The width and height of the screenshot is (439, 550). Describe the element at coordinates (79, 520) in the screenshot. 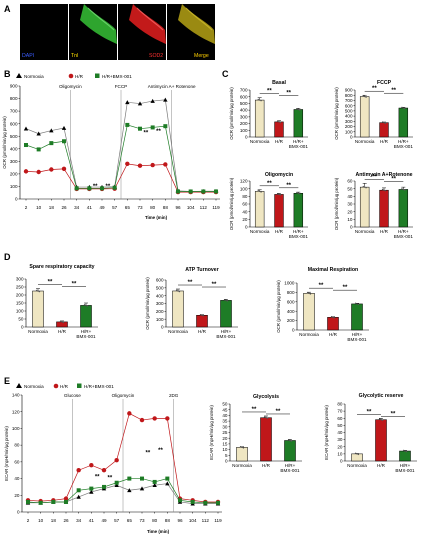

I see `x-tick-label: 34` at that location.